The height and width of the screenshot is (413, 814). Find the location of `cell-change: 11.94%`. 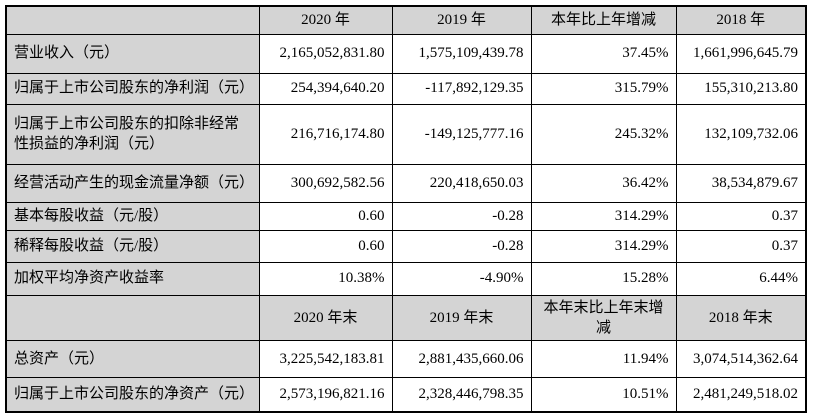

cell-change: 11.94% is located at coordinates (603, 359).